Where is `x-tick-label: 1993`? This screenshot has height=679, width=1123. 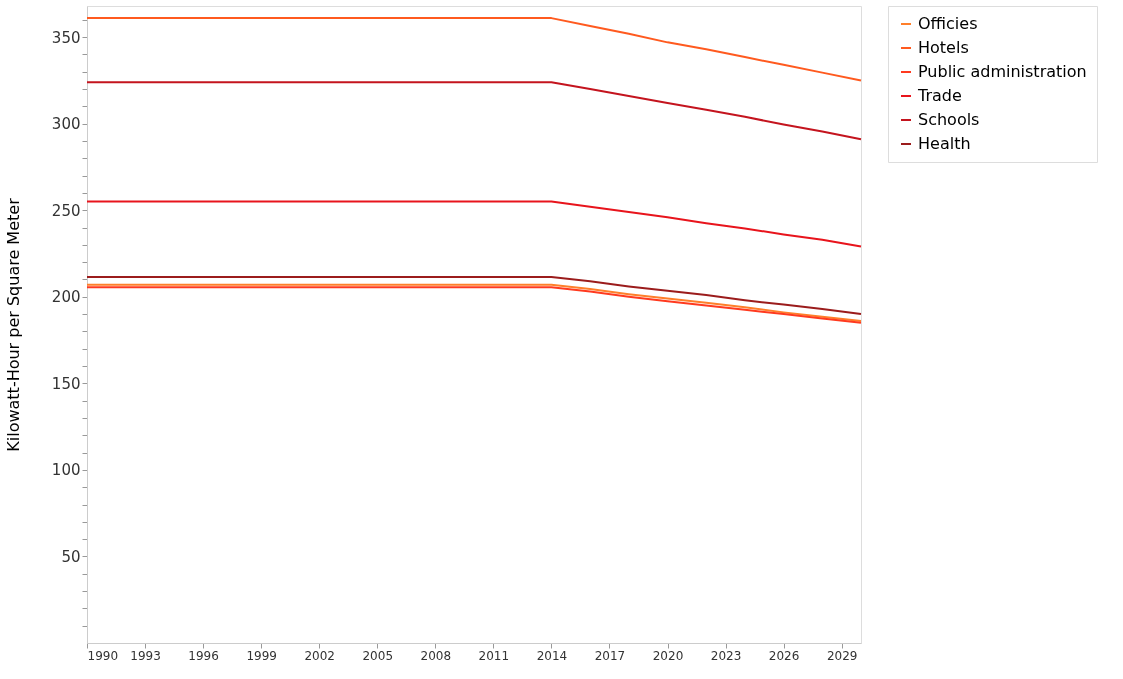
x-tick-label: 1993 is located at coordinates (145, 655).